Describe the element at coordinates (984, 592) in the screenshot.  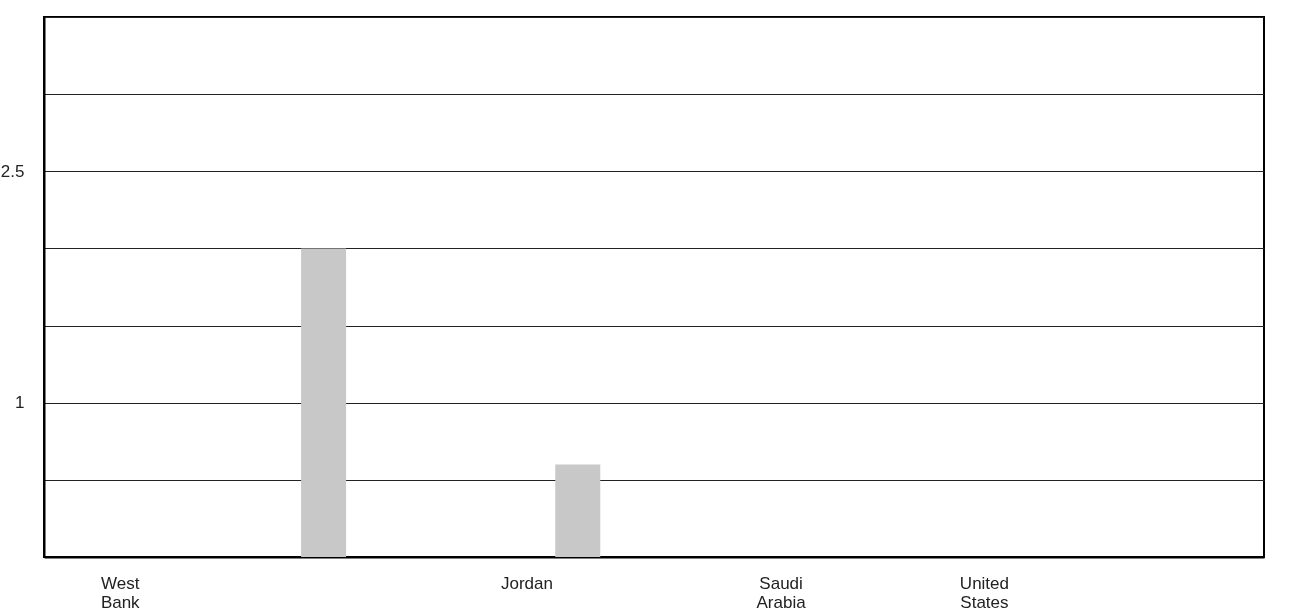
I see `x-tick-label: United States` at that location.